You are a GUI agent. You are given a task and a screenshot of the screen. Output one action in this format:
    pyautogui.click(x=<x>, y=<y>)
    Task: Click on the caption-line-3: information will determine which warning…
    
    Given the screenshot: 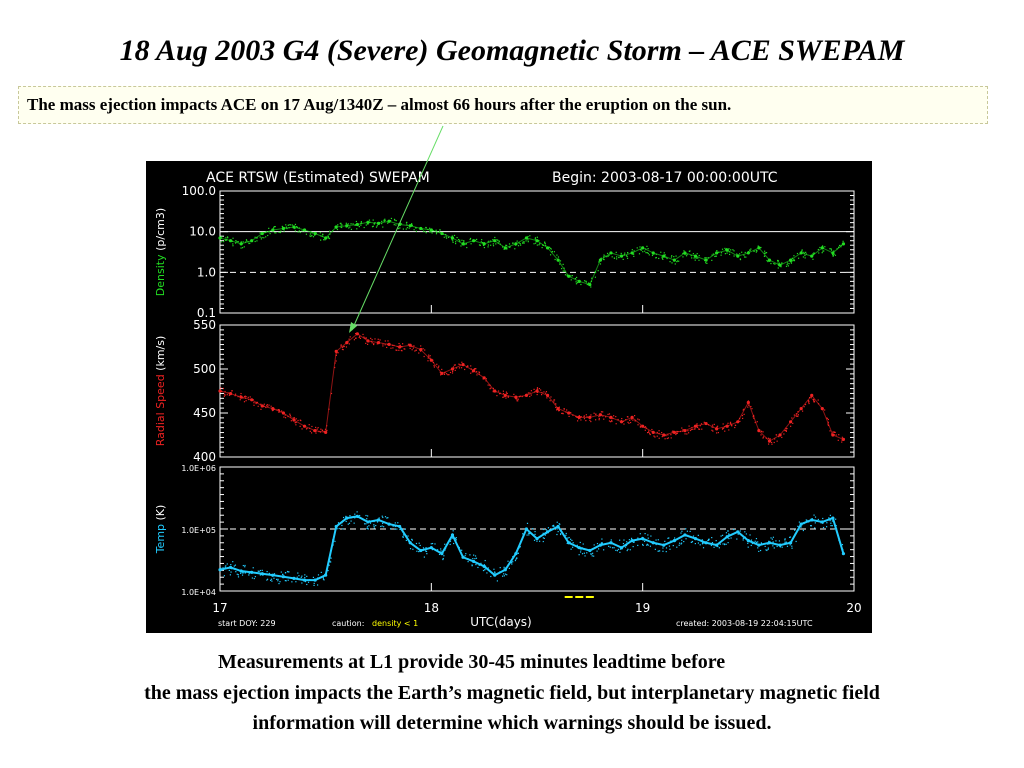 What is the action you would take?
    pyautogui.click(x=512, y=723)
    